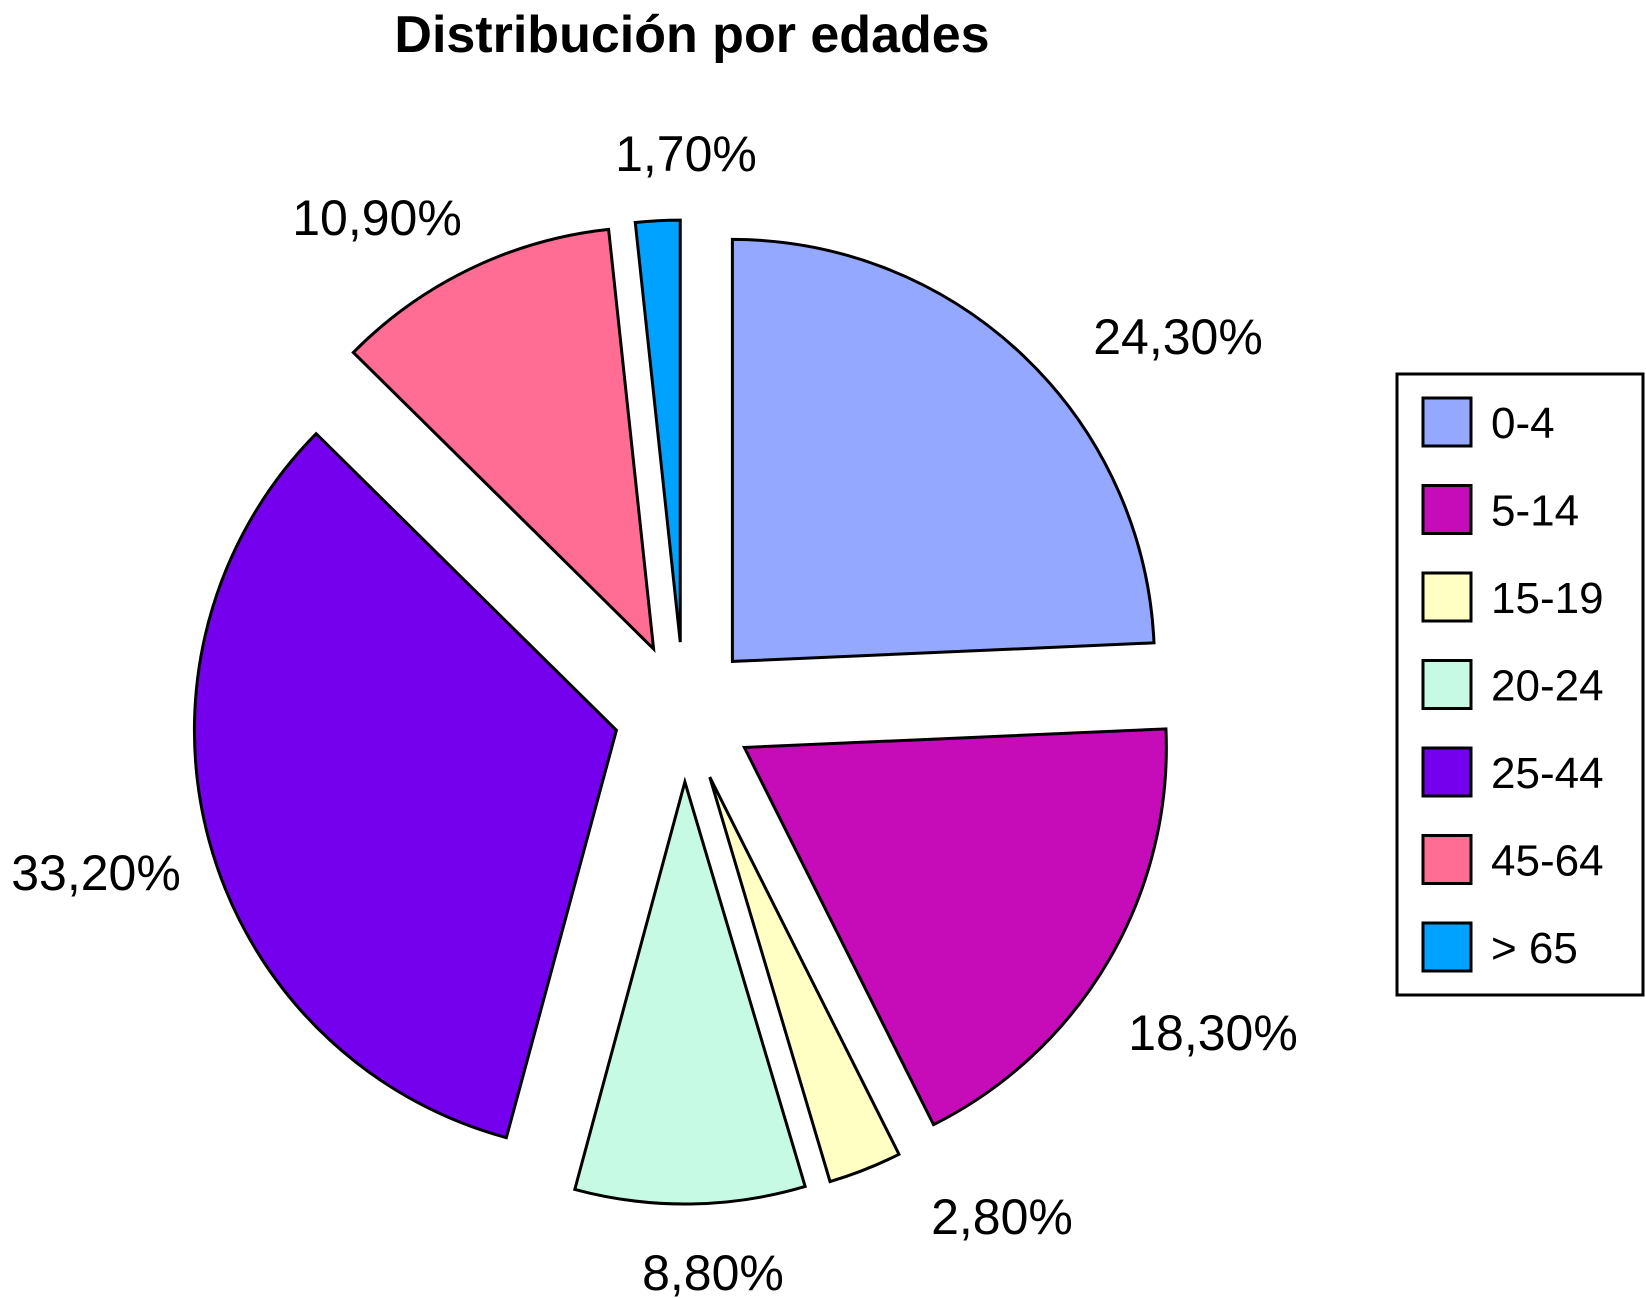 The width and height of the screenshot is (1646, 1299). What do you see at coordinates (1535, 511) in the screenshot?
I see `legend-label-2: 5-14` at bounding box center [1535, 511].